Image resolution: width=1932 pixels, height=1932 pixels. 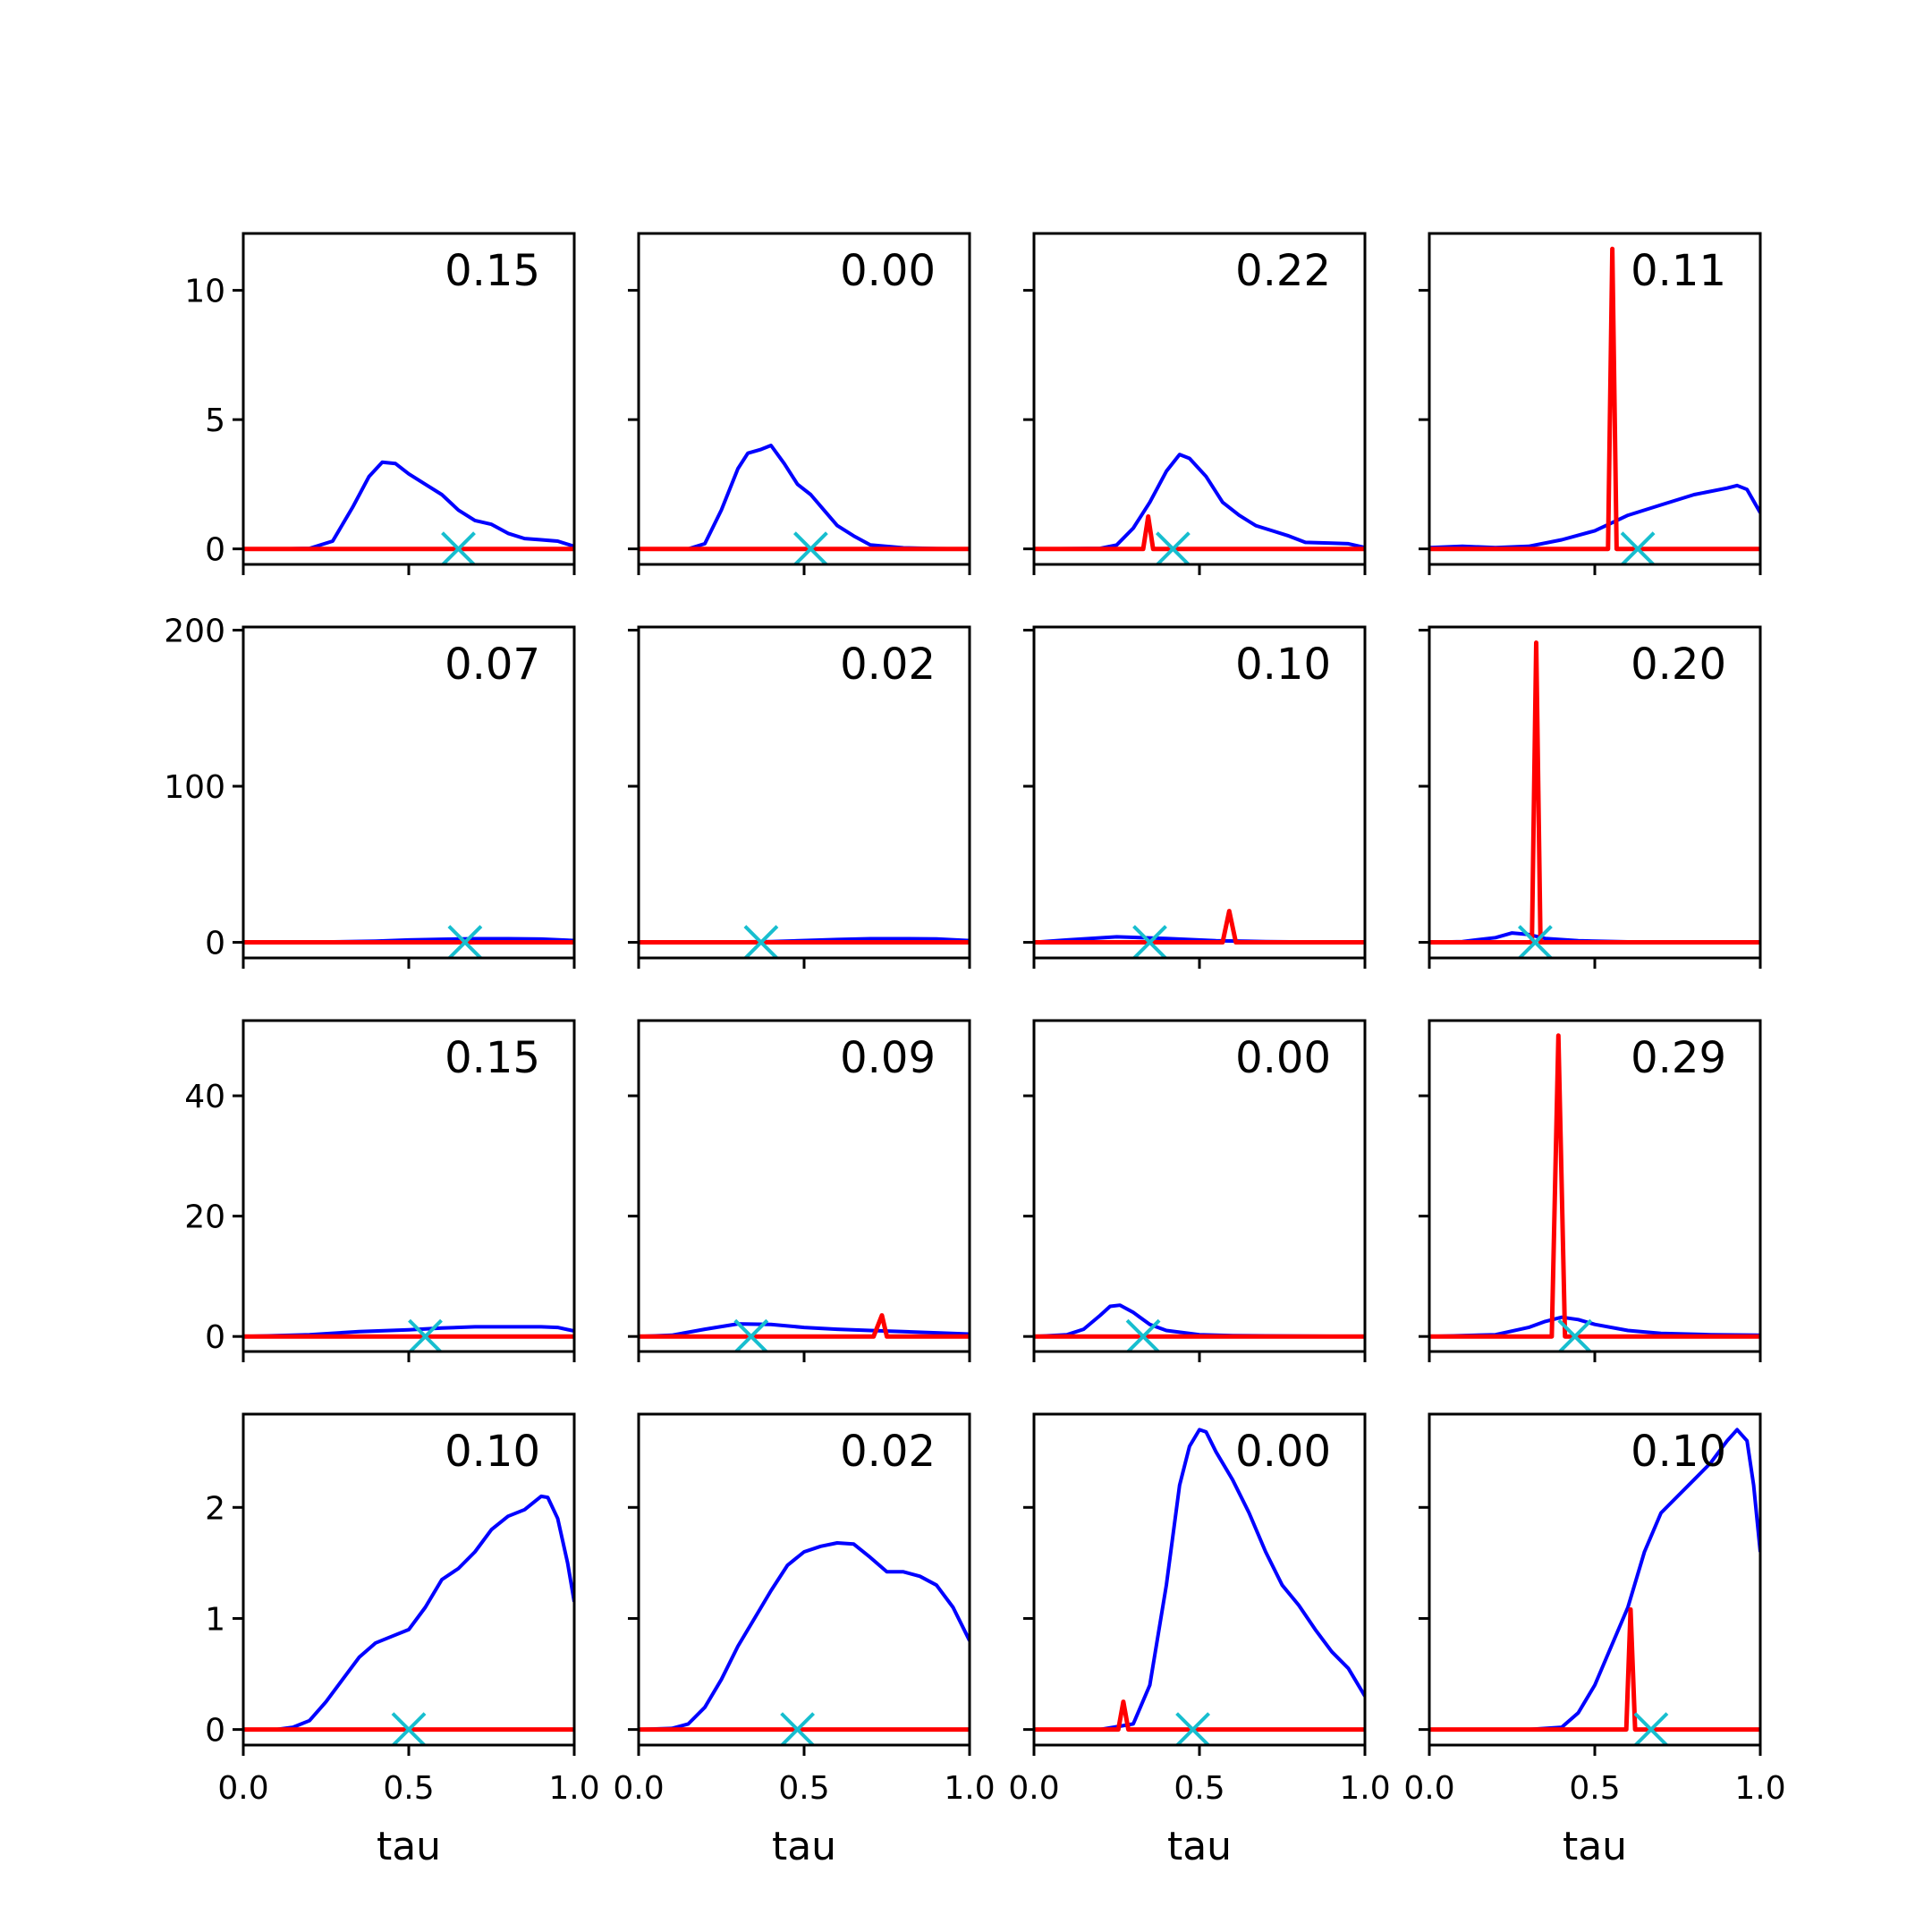 What do you see at coordinates (1678, 1058) in the screenshot?
I see `panel-annotation: 0.29` at bounding box center [1678, 1058].